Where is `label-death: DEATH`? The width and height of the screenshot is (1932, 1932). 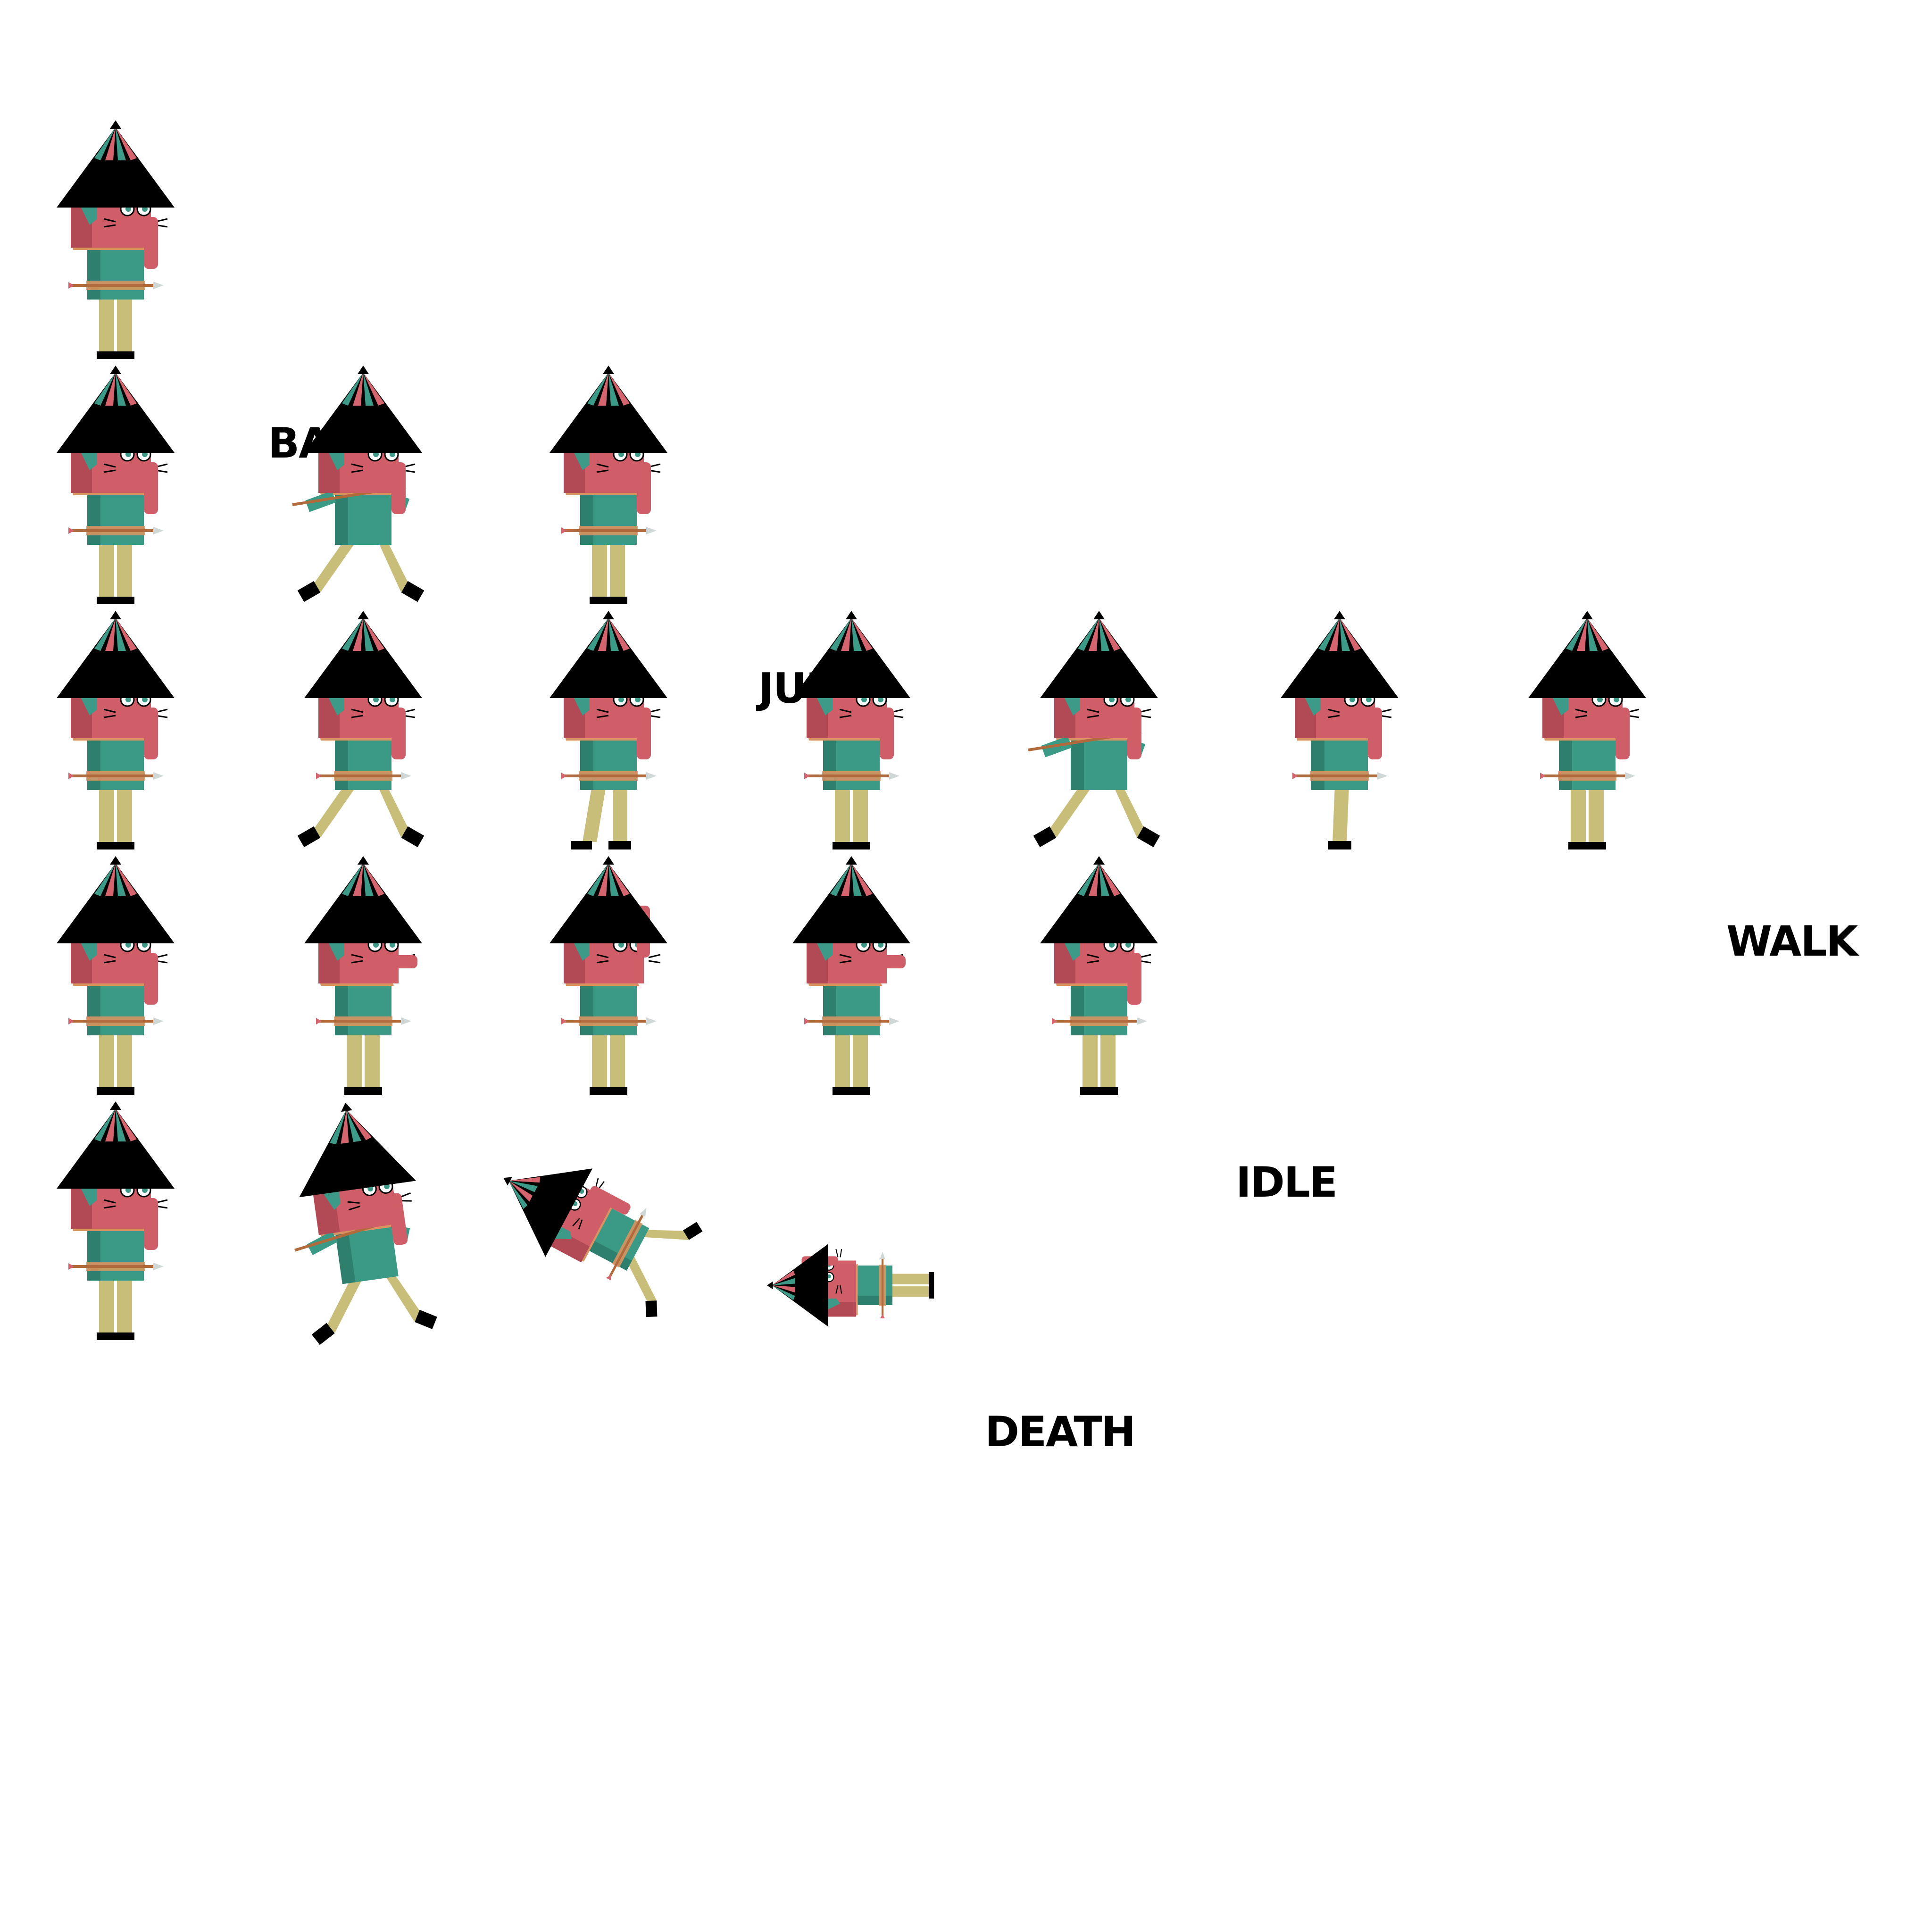
label-death: DEATH is located at coordinates (1060, 1432).